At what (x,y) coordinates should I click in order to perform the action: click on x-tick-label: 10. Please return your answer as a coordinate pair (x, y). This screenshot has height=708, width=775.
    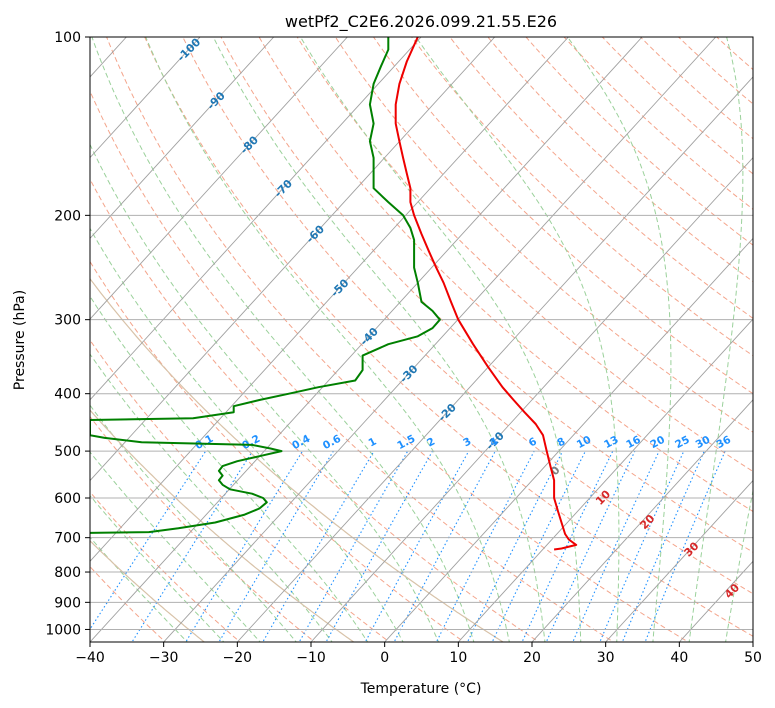
    Looking at the image, I should click on (458, 658).